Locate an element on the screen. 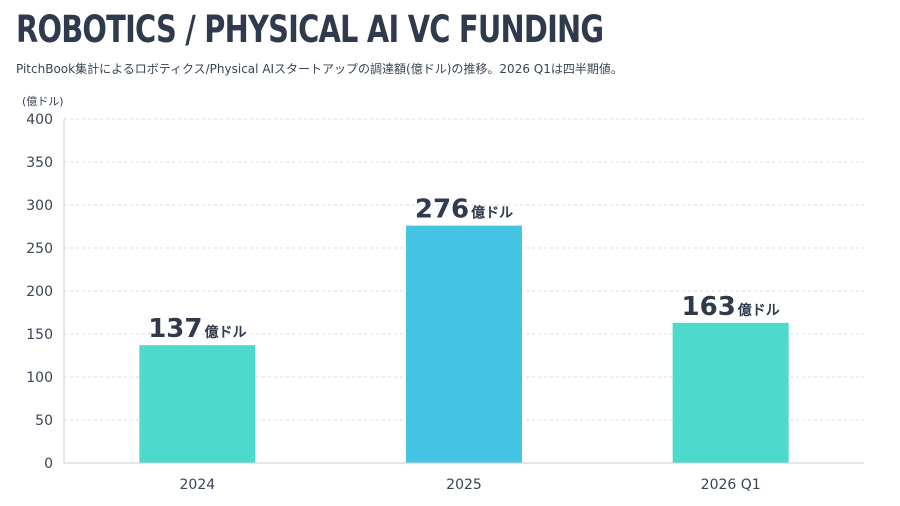 Image resolution: width=900 pixels, height=506 pixels. y-tick-label: 200 is located at coordinates (39, 292).